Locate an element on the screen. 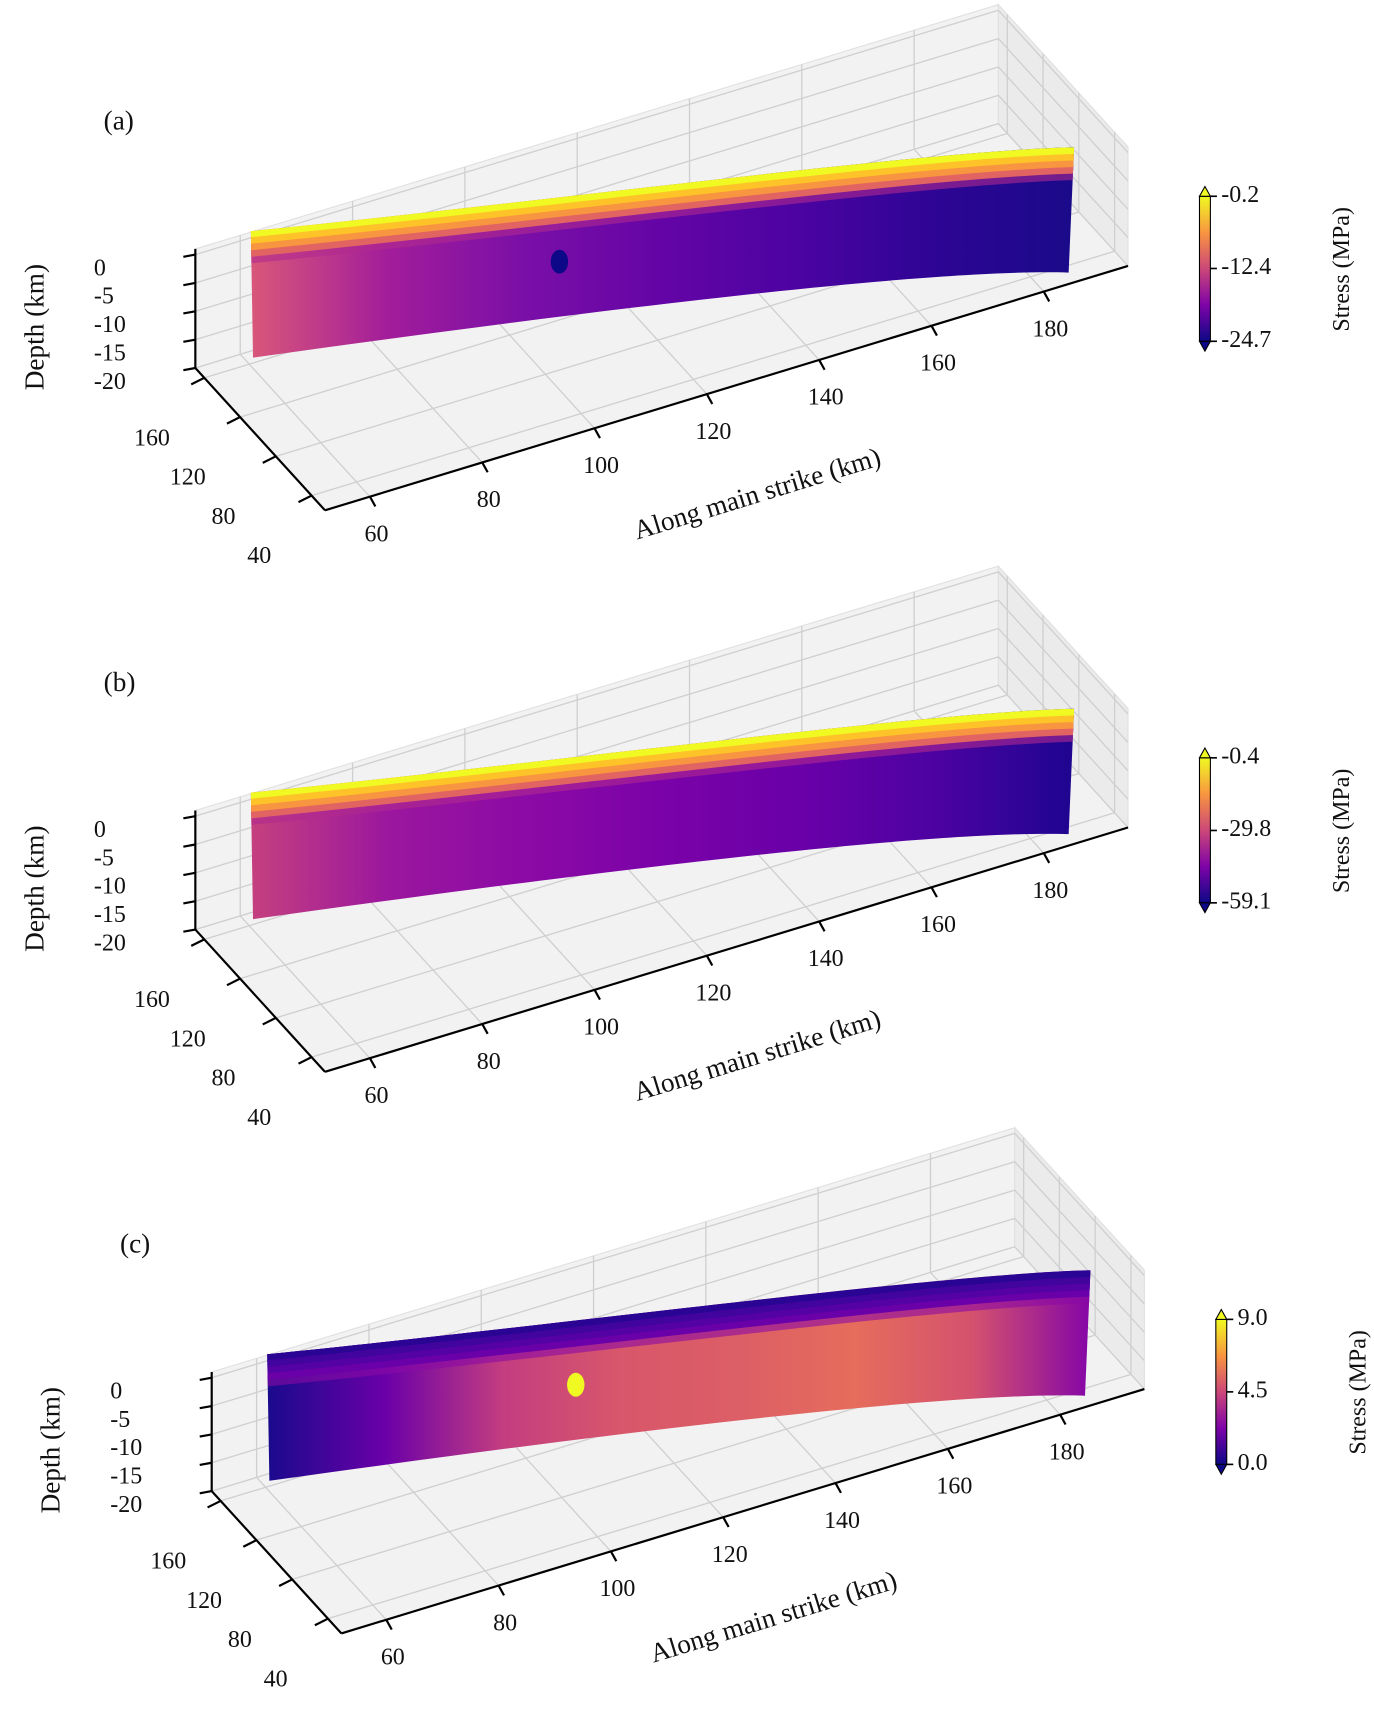  panel-label: (b) is located at coordinates (120, 682).